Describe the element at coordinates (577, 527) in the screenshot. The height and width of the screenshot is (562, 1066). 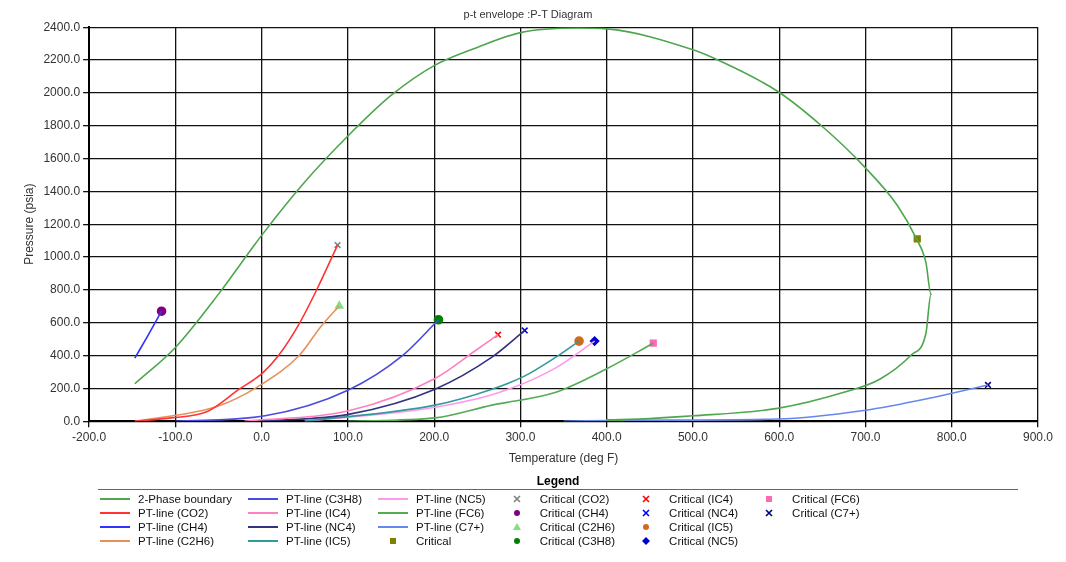
I see `legend-label: Critical (C2H6)` at that location.